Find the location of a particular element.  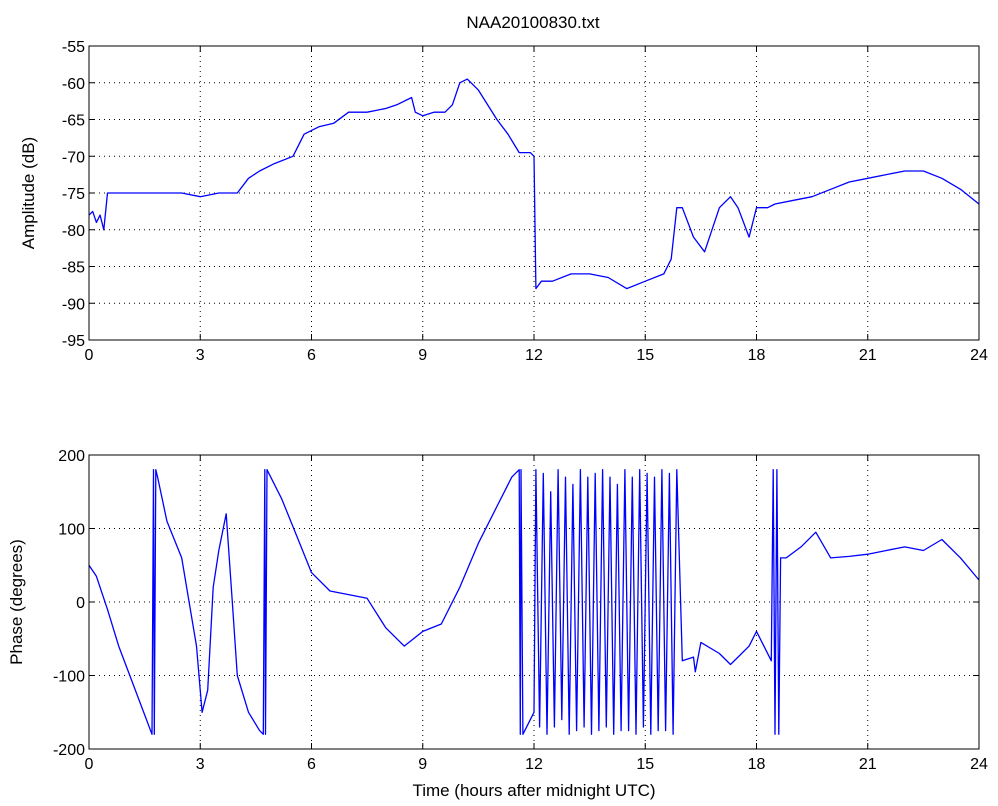

amplitude-y-tick-label: -70 is located at coordinates (73, 157).